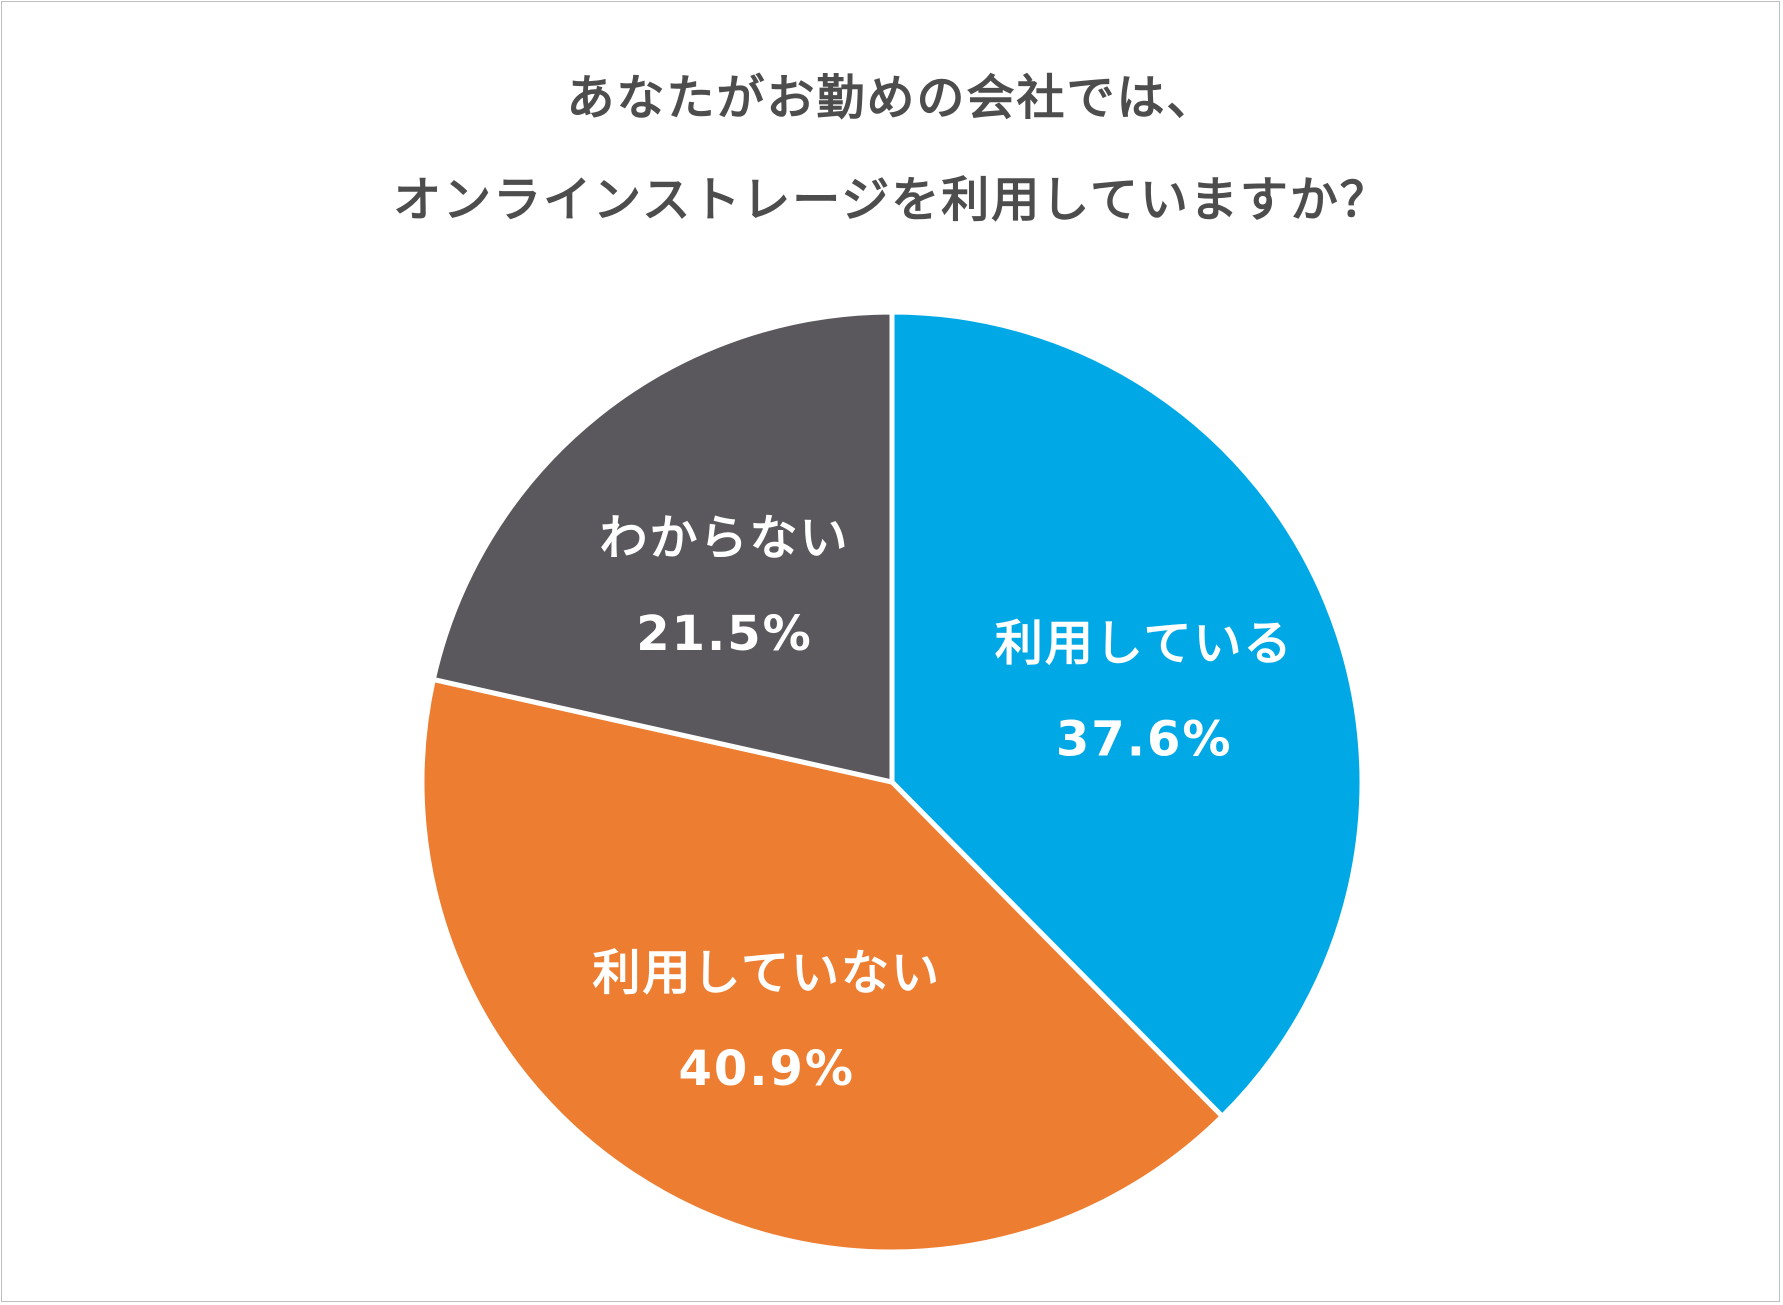 This screenshot has height=1305, width=1783. I want to click on pie-slice-unknown, so click(662, 547).